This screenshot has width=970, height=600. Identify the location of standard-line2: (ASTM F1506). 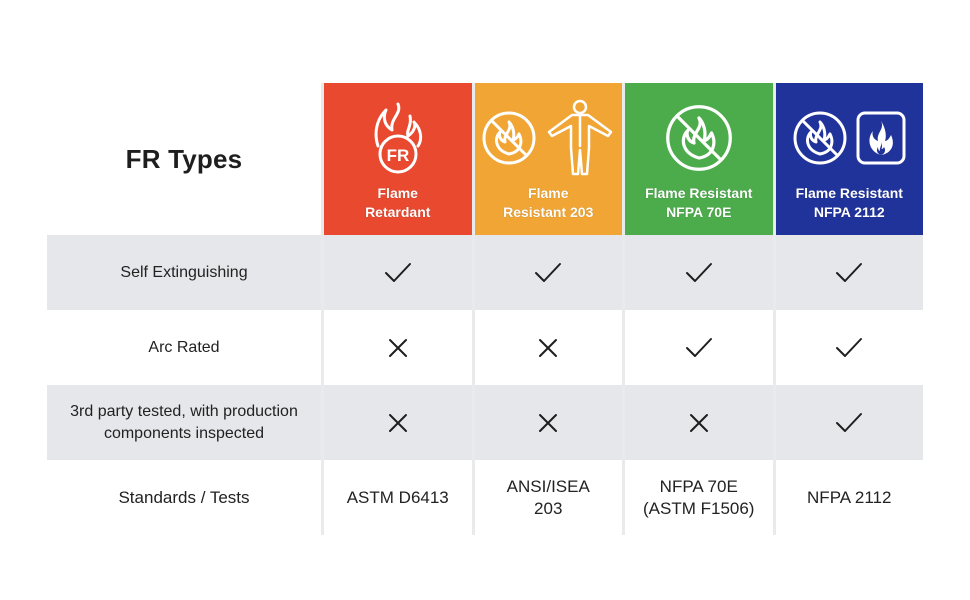
(699, 508).